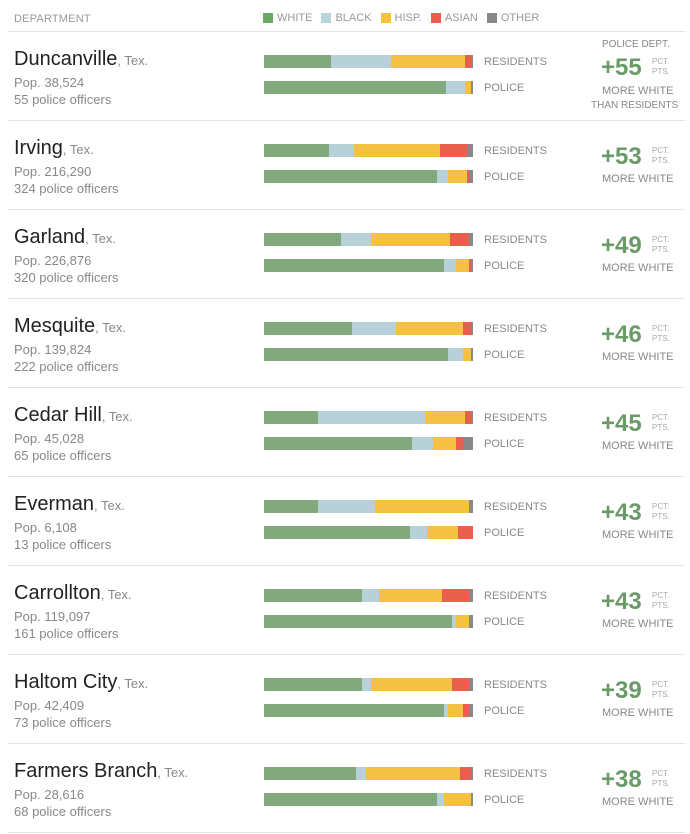 The image size is (690, 834). What do you see at coordinates (353, 18) in the screenshot?
I see `legend-label: BLACK` at bounding box center [353, 18].